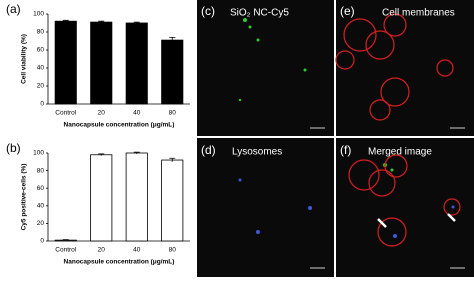 The image size is (474, 282). I want to click on y-axis-label: Cy5 positive-cells (%), so click(24, 197).